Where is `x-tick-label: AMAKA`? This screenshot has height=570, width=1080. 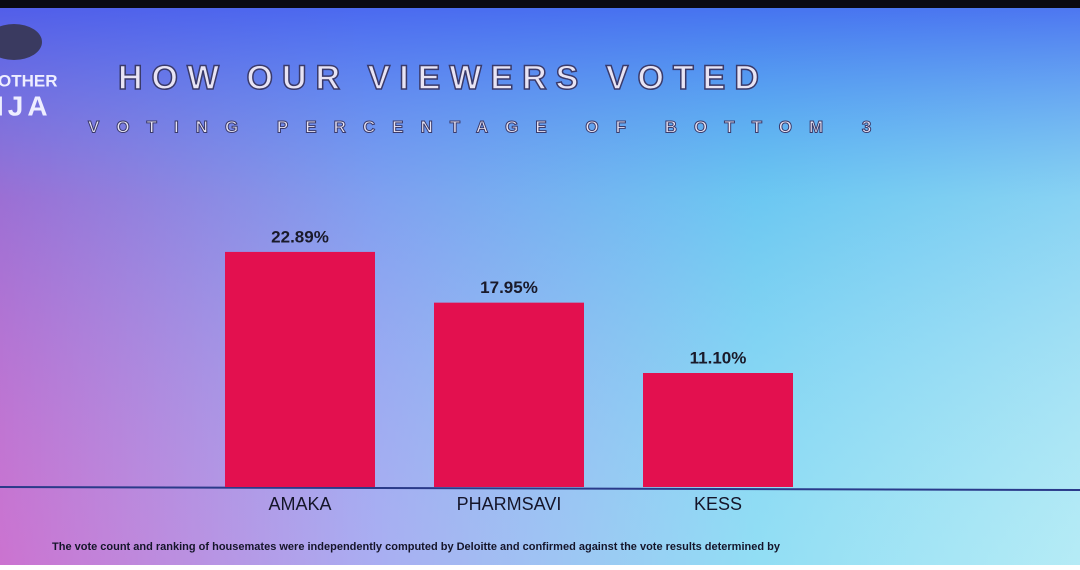 x-tick-label: AMAKA is located at coordinates (299, 504).